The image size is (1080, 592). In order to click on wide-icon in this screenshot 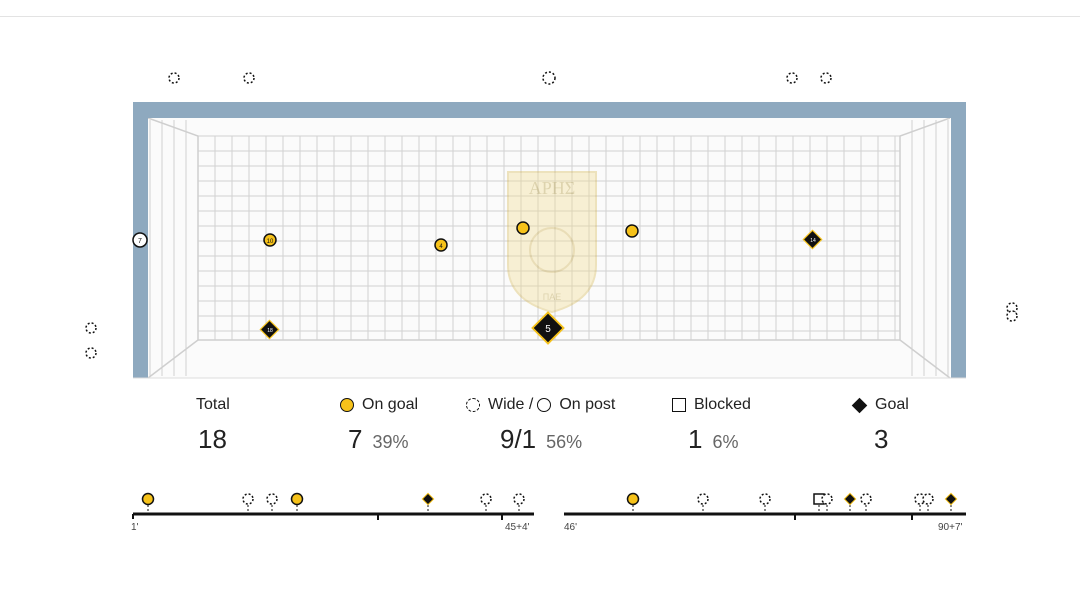, I will do `click(473, 405)`.